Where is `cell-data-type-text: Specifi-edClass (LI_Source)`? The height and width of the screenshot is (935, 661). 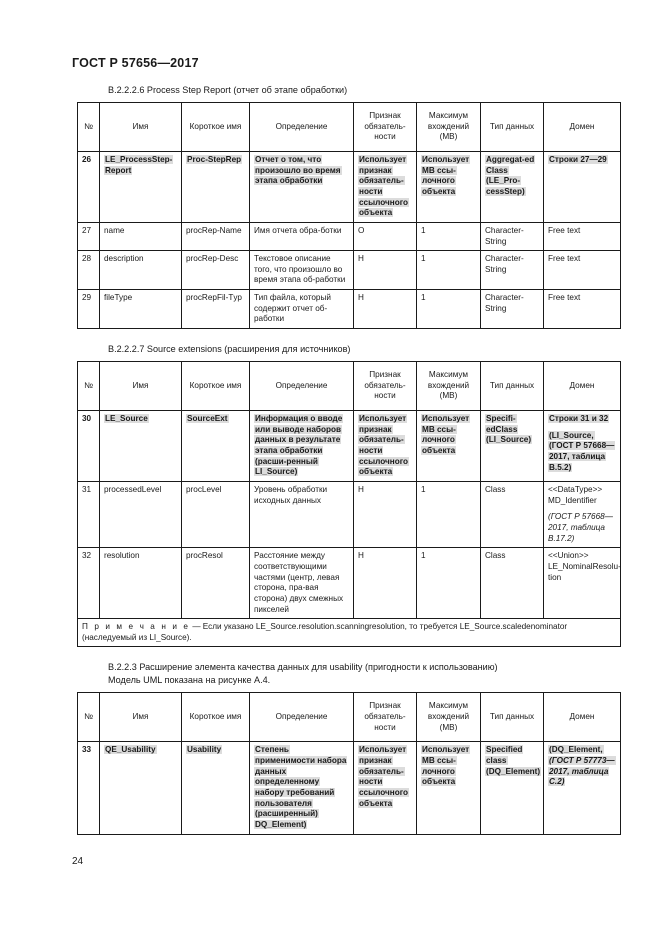 cell-data-type-text: Specifi-edClass (LI_Source) is located at coordinates (509, 429).